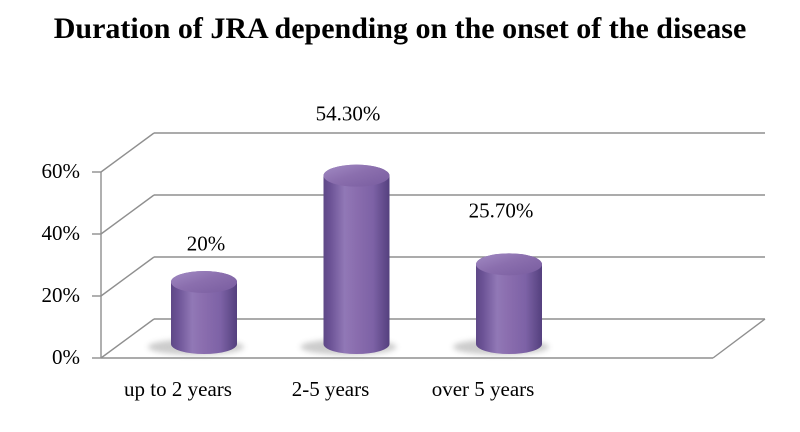  What do you see at coordinates (127, 276) in the screenshot?
I see `gridline-slant-20%` at bounding box center [127, 276].